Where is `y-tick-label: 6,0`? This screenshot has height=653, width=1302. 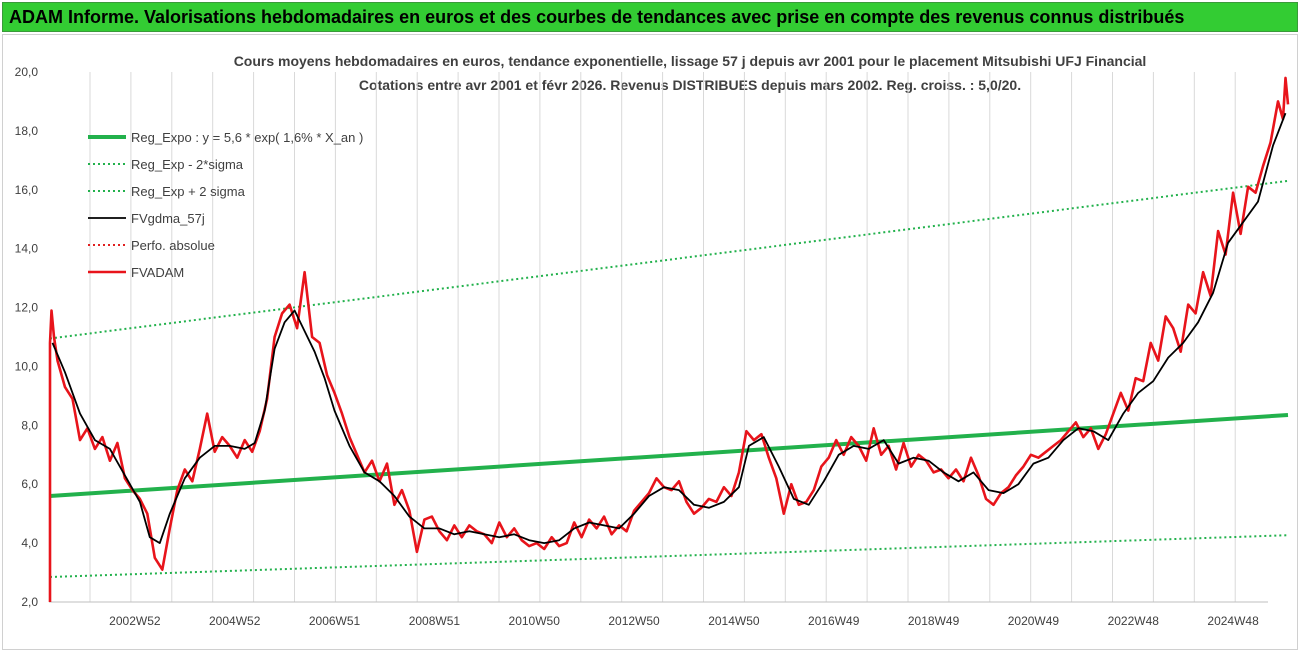 y-tick-label: 6,0 is located at coordinates (29, 484).